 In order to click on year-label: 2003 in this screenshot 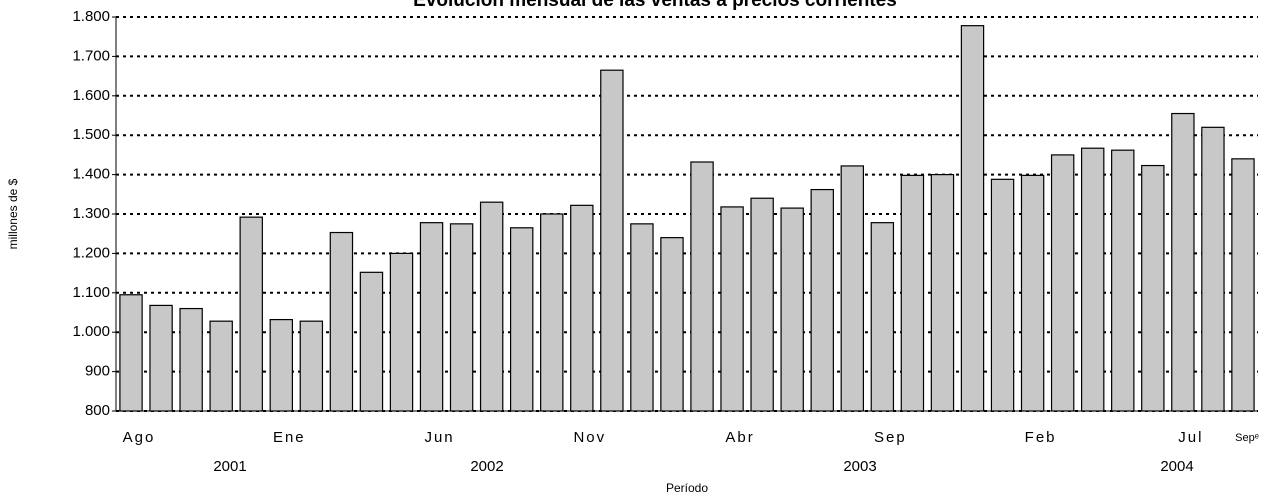, I will do `click(859, 466)`.